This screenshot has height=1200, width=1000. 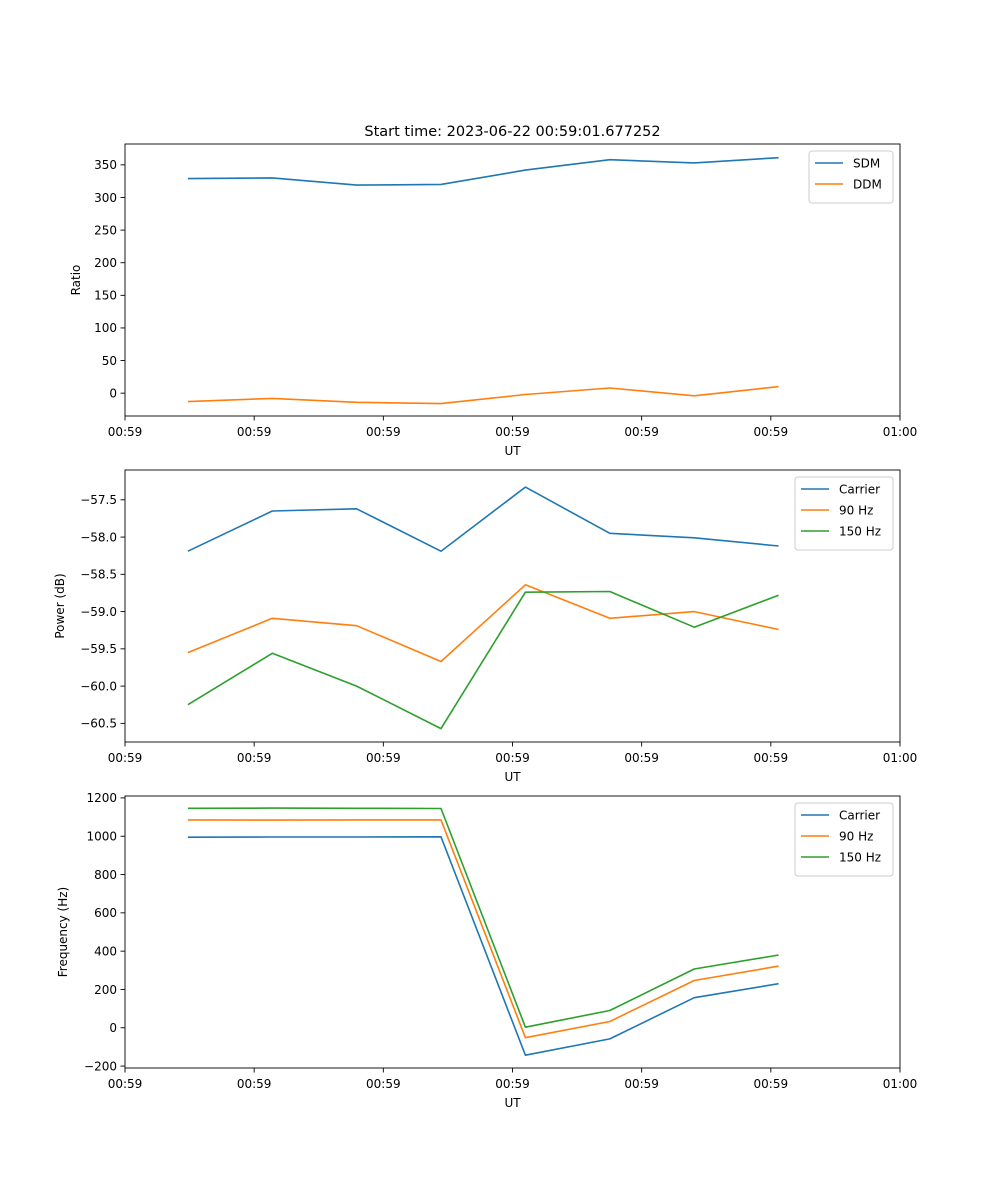 What do you see at coordinates (105, 951) in the screenshot?
I see `y-tick-label: 400` at bounding box center [105, 951].